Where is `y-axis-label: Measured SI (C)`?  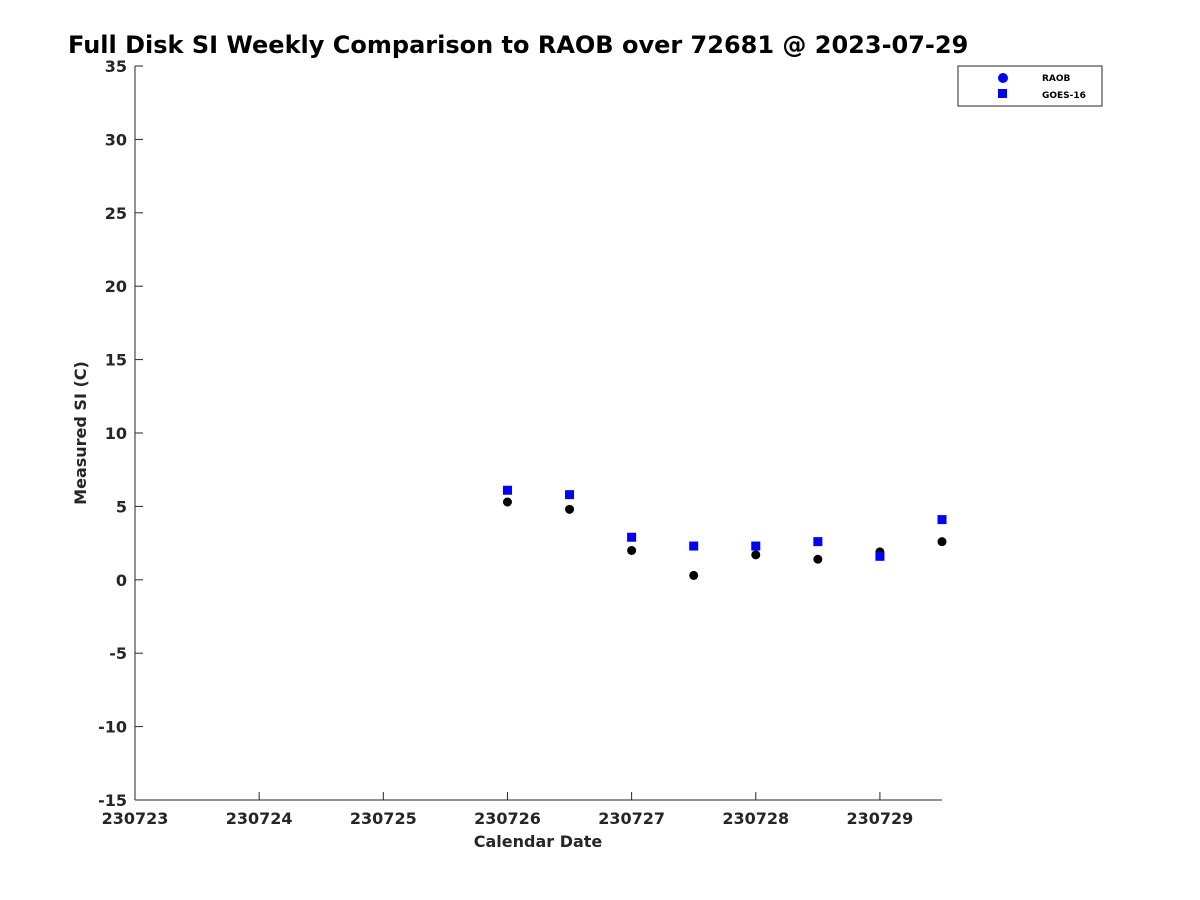
y-axis-label: Measured SI (C) is located at coordinates (80, 433).